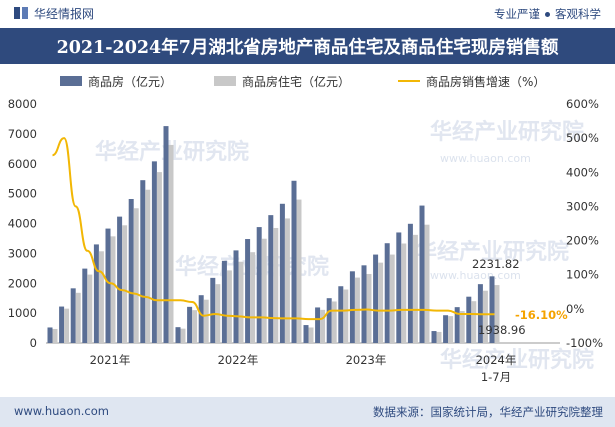 The height and width of the screenshot is (427, 615). Describe the element at coordinates (488, 412) in the screenshot. I see `footer-source: 数据来源：国家统计局，华经产业研究院整理` at that location.